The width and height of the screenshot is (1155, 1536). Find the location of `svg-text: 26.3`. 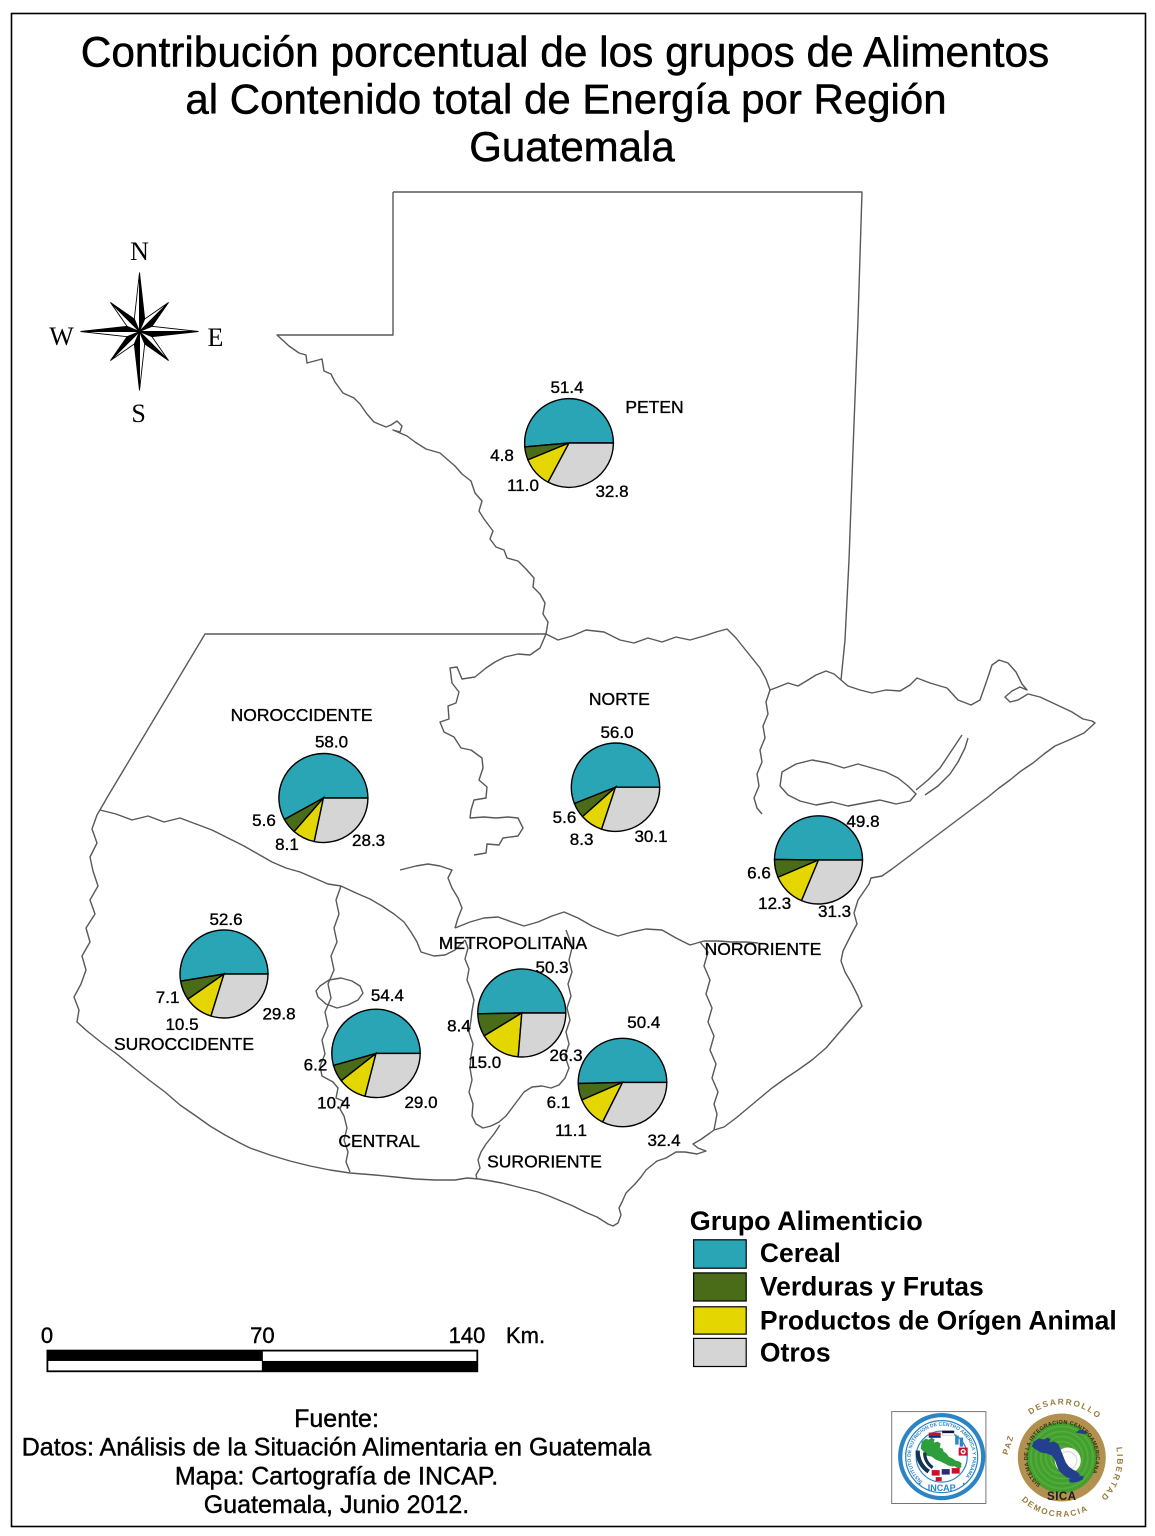

svg-text: 26.3 is located at coordinates (565, 1055).